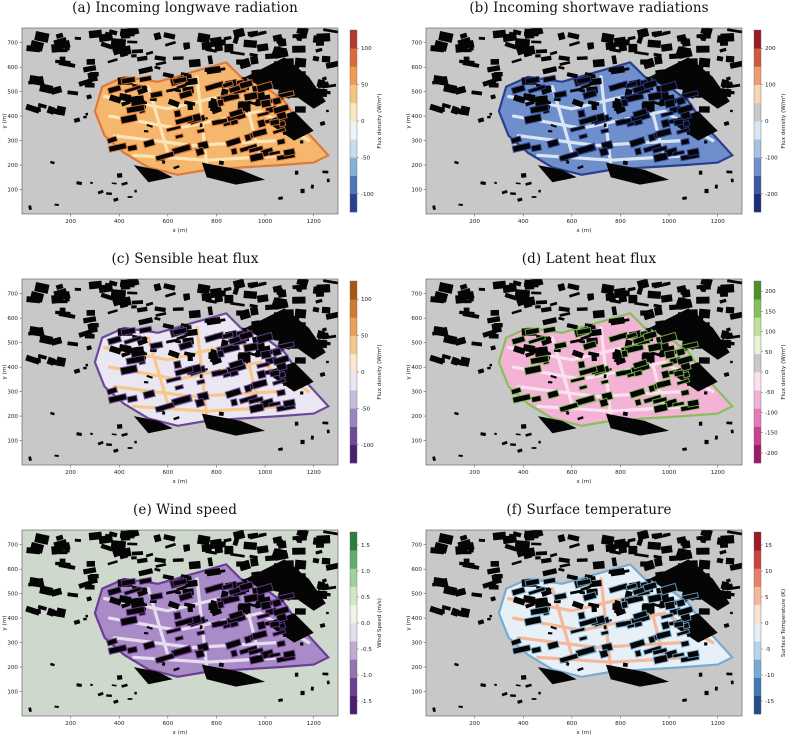  Describe the element at coordinates (185, 259) in the screenshot. I see `panel-title: (c) Sensible heat flux` at that location.